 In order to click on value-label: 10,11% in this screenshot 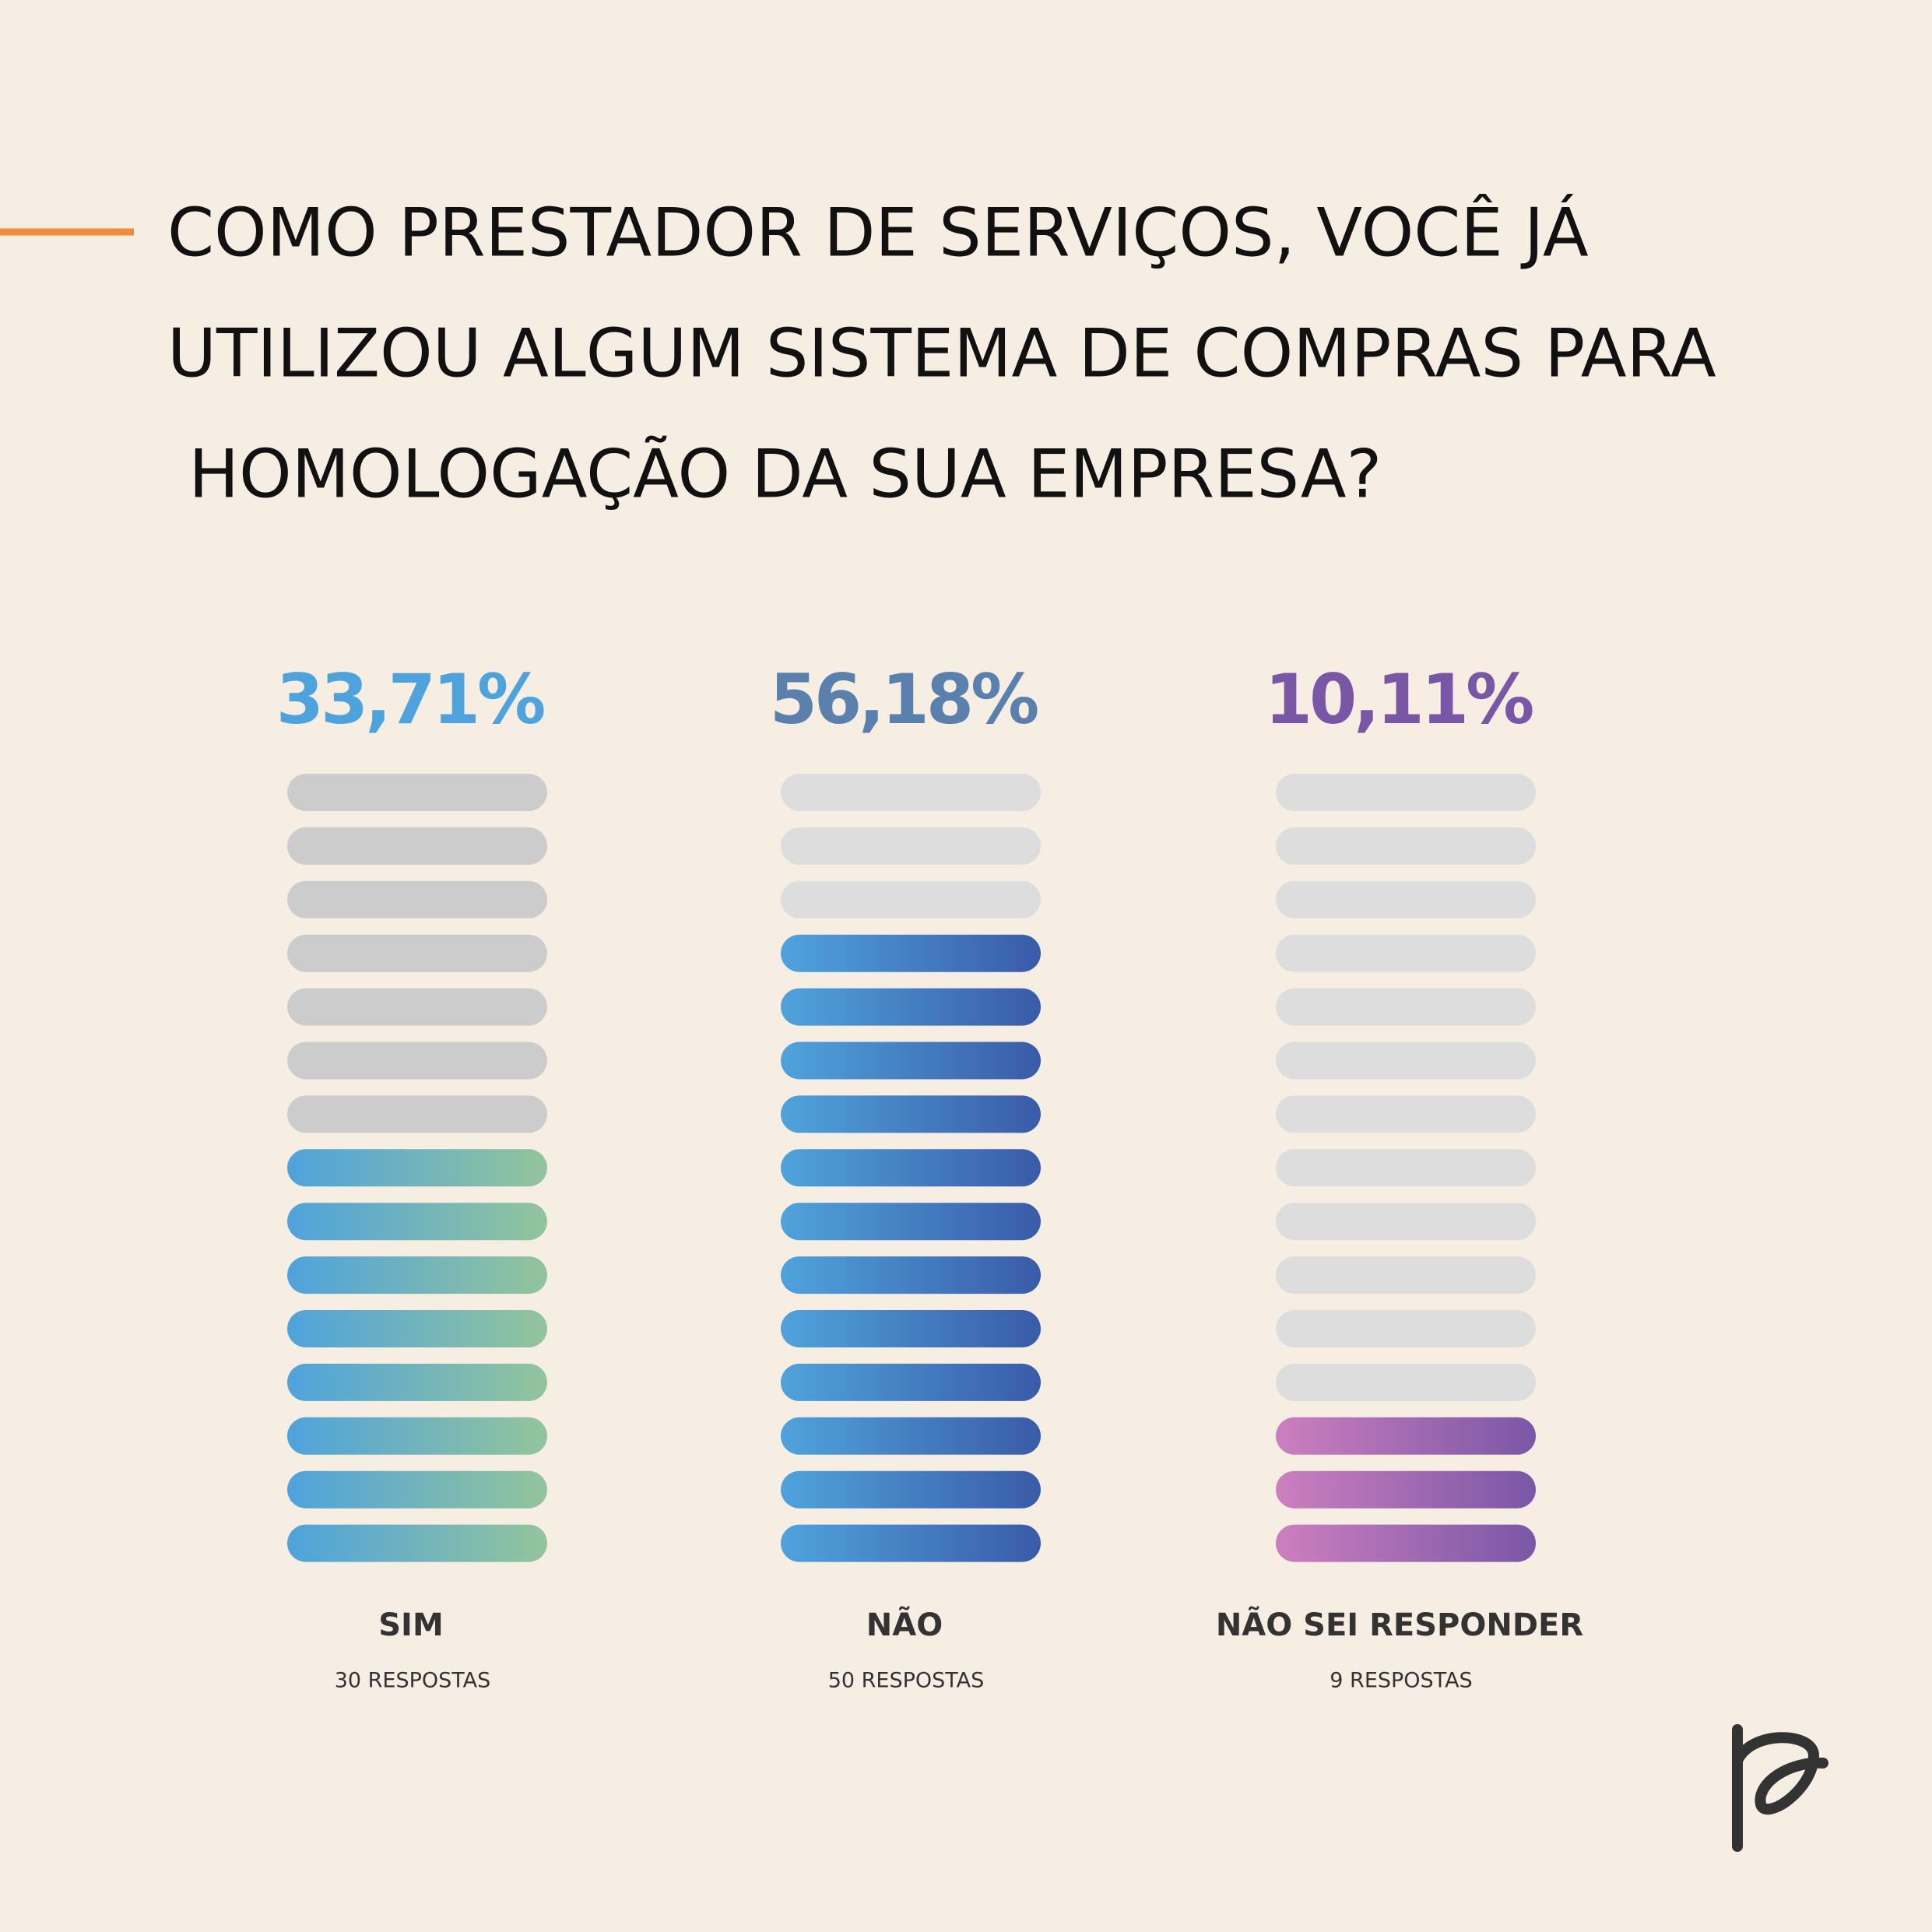, I will do `click(1399, 699)`.